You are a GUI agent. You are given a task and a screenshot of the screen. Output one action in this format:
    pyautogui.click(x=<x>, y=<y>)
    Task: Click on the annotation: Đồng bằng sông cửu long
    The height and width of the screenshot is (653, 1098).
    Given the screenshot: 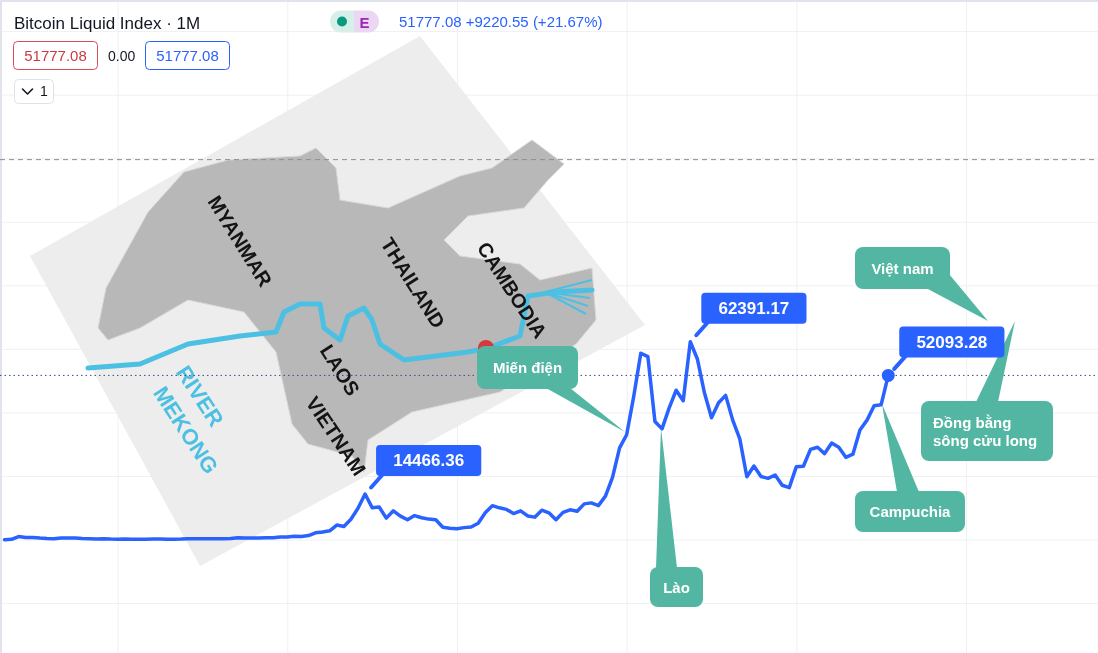 What is the action you would take?
    pyautogui.click(x=985, y=431)
    